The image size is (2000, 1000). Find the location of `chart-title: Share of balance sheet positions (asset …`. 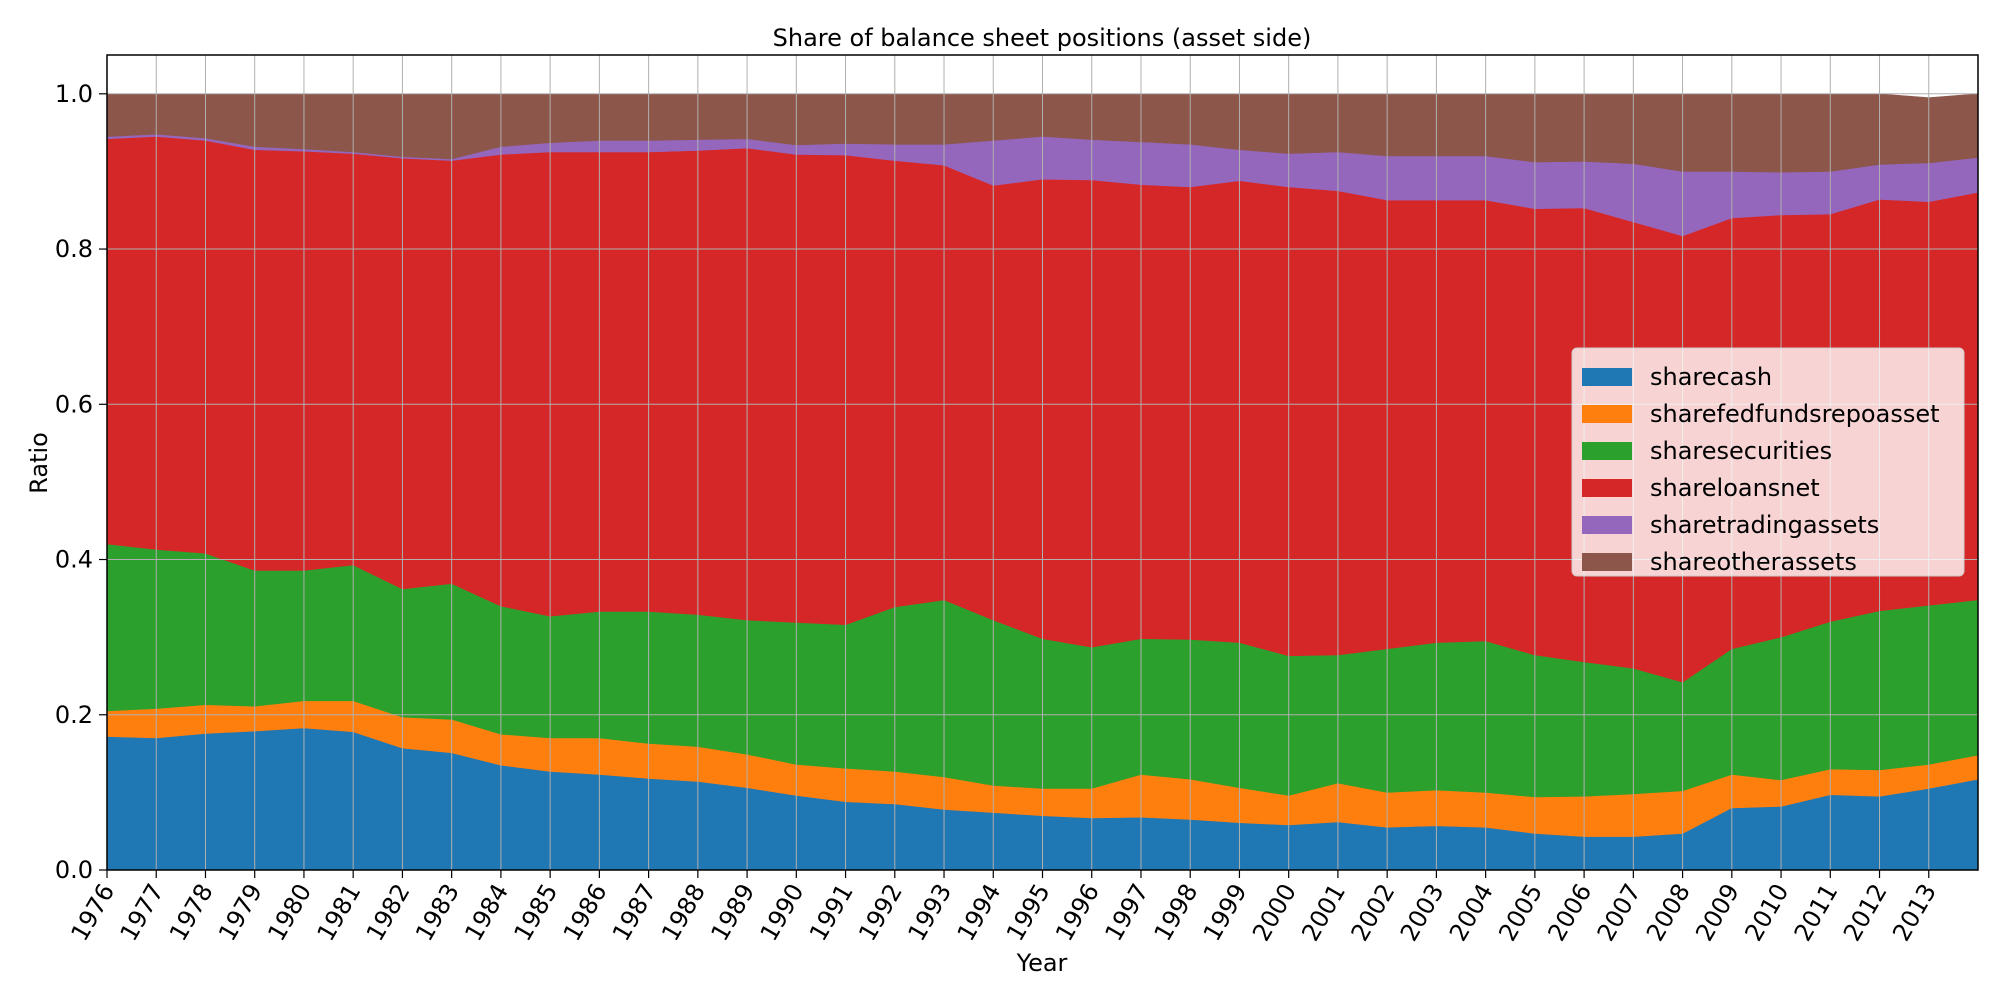

chart-title: Share of balance sheet positions (asset … is located at coordinates (1042, 38).